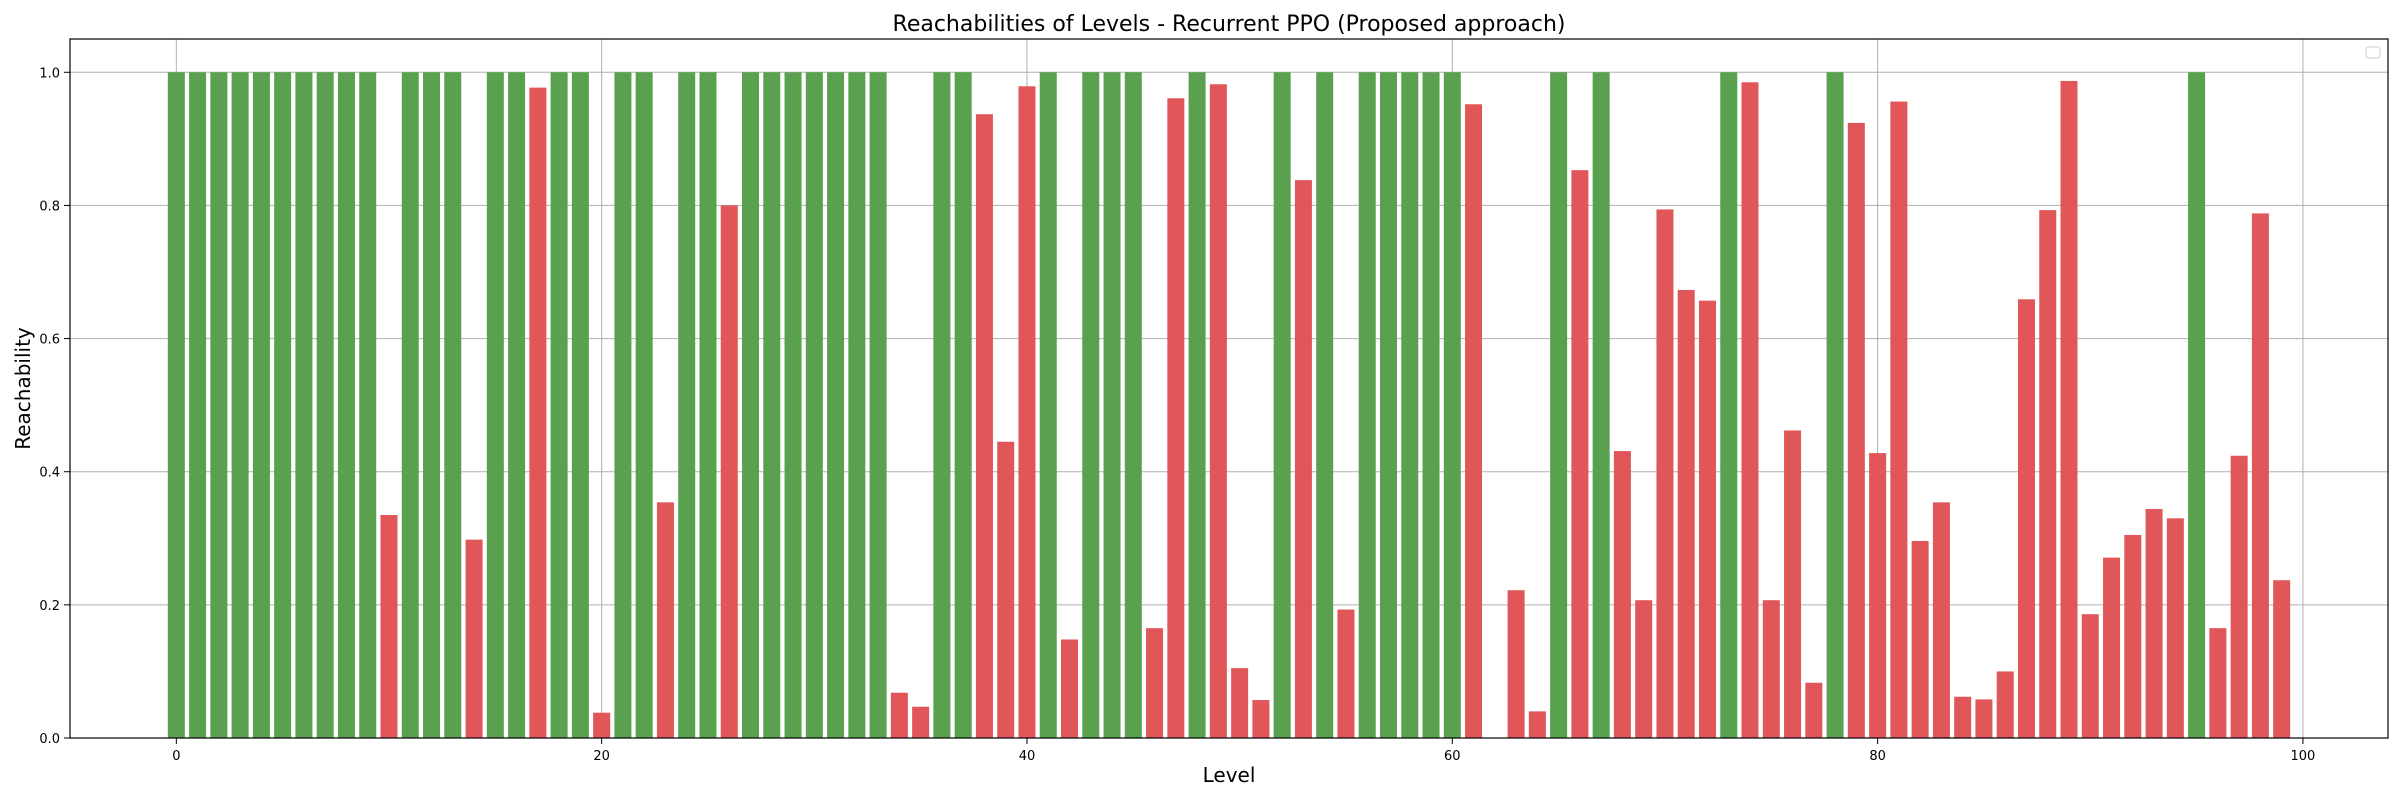  I want to click on y-axis-label: Reachability, so click(23, 388).